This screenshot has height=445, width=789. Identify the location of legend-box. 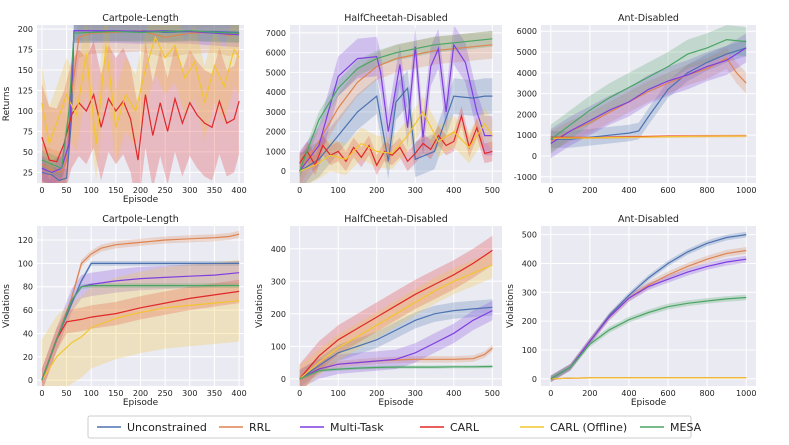
(389, 427).